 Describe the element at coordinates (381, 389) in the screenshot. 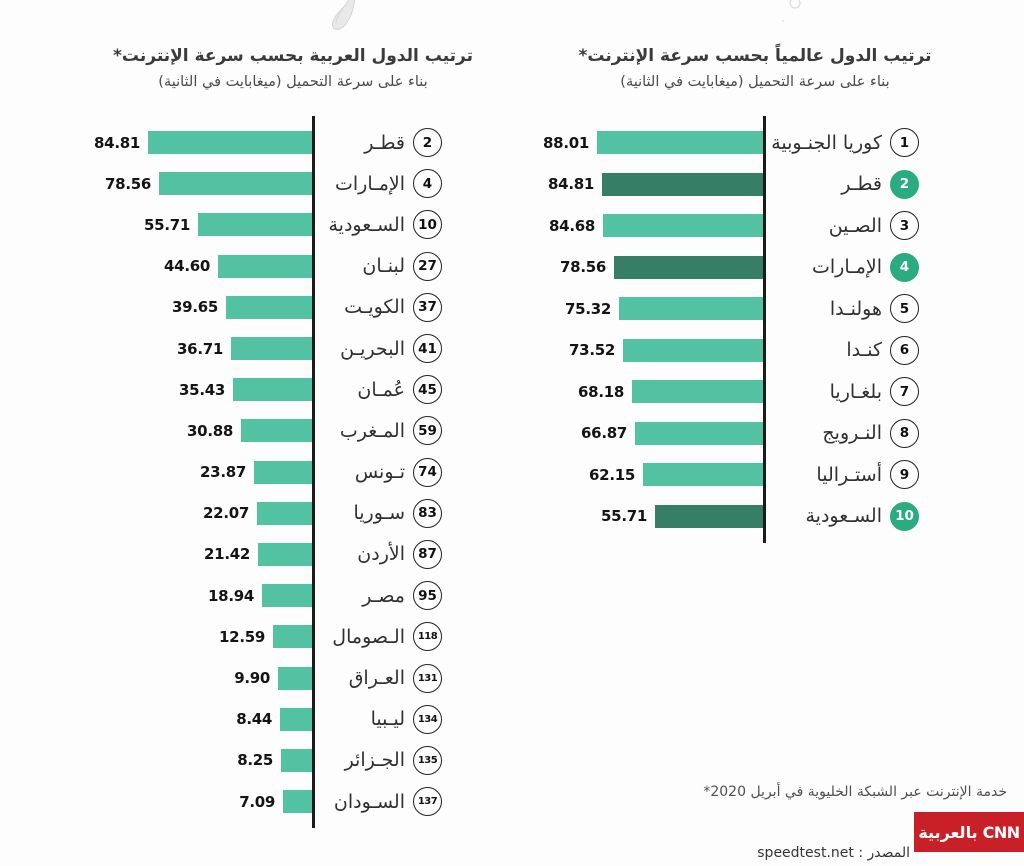

I see `country-label: عُمـان` at that location.